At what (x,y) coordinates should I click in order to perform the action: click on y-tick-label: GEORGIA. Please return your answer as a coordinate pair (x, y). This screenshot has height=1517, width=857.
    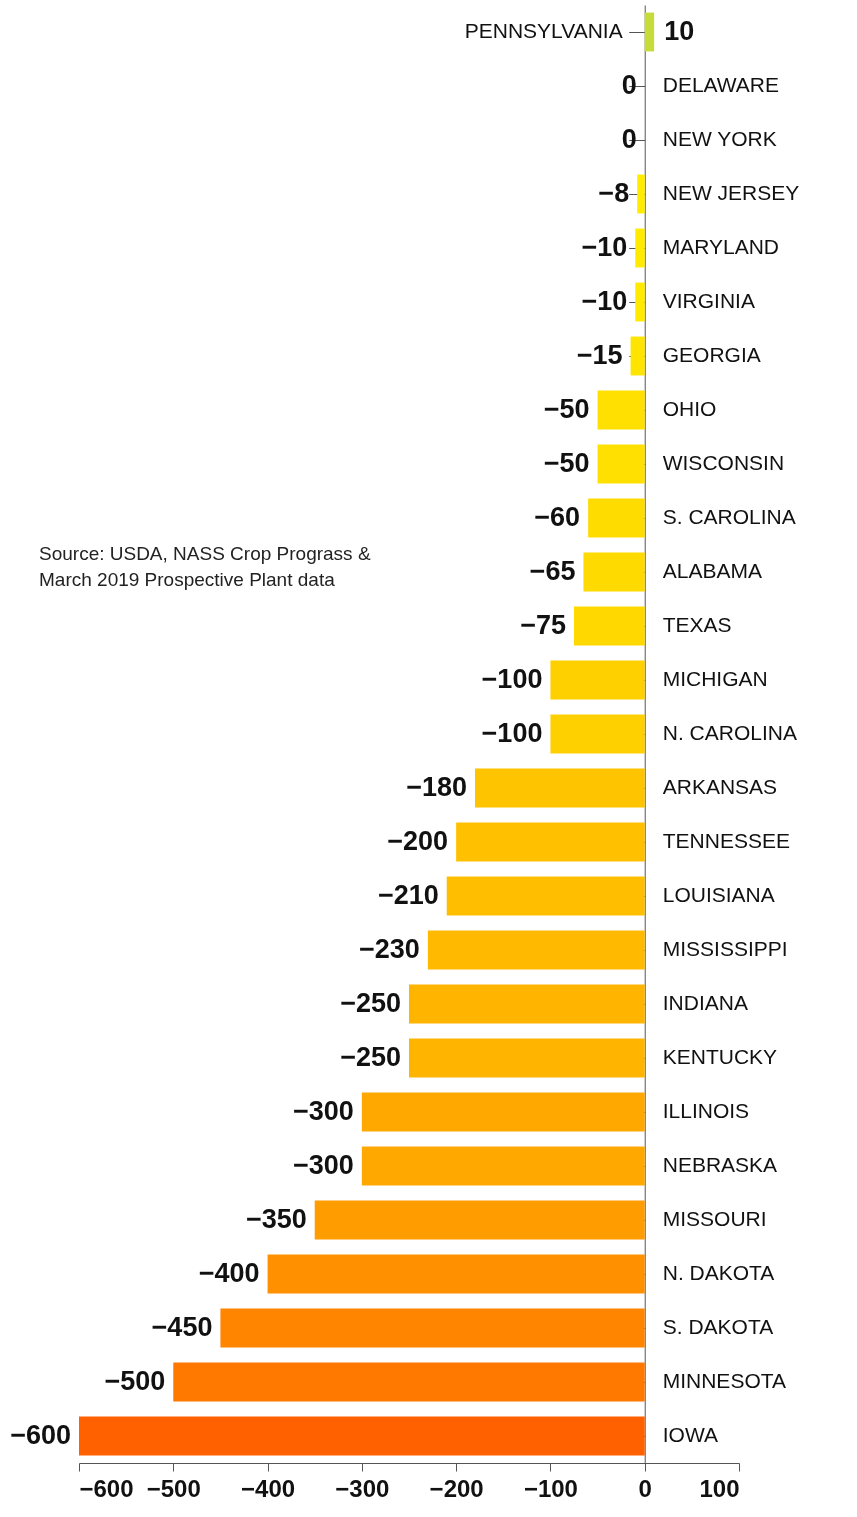
    Looking at the image, I should click on (711, 354).